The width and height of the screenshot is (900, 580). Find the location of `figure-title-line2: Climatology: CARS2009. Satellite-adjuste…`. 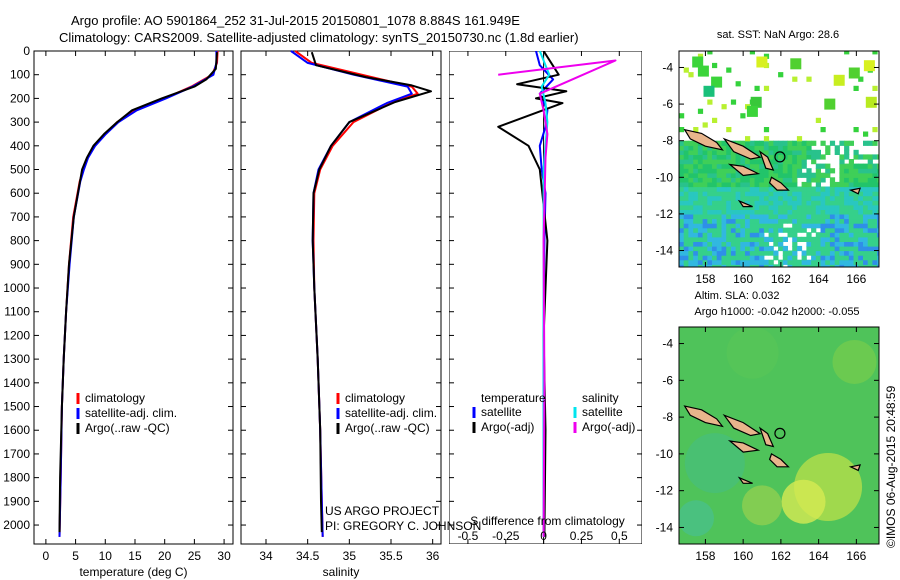

figure-title-line2: Climatology: CARS2009. Satellite-adjuste… is located at coordinates (319, 37).